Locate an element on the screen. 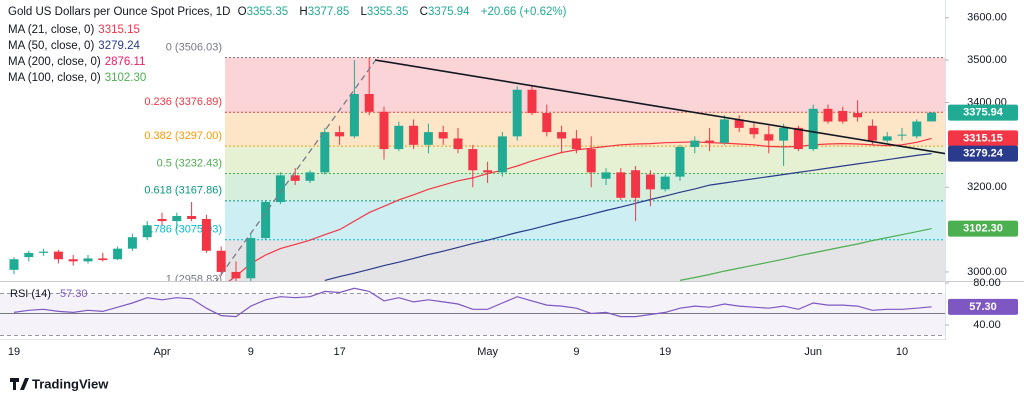 This screenshot has height=402, width=1024. fib-label: 0.236 (3376.89) is located at coordinates (183, 102).